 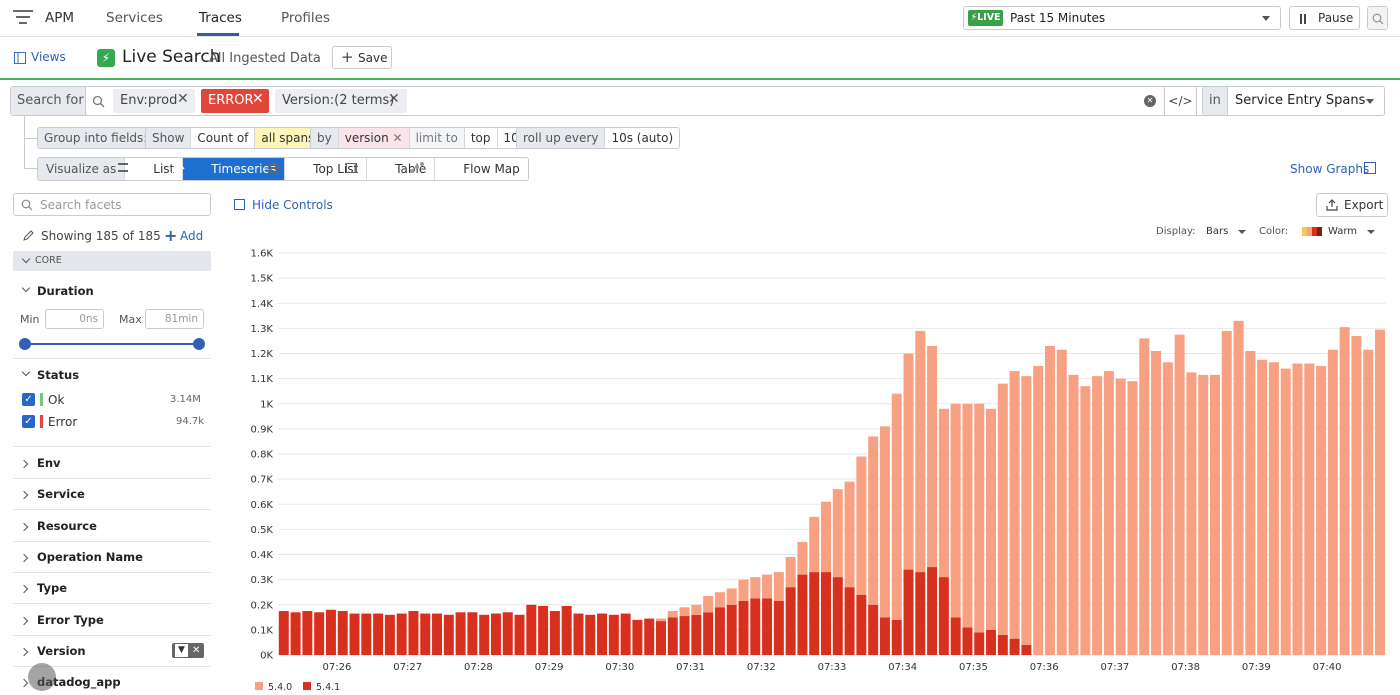 I want to click on show-control: Show Count of all spans, so click(x=233, y=138).